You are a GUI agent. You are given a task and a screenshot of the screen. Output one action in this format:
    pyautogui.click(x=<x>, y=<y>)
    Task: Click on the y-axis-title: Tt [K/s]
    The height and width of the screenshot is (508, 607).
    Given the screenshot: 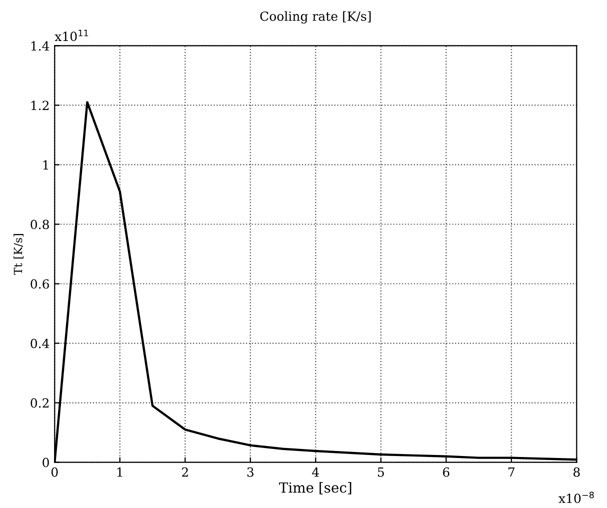 What is the action you would take?
    pyautogui.click(x=19, y=254)
    